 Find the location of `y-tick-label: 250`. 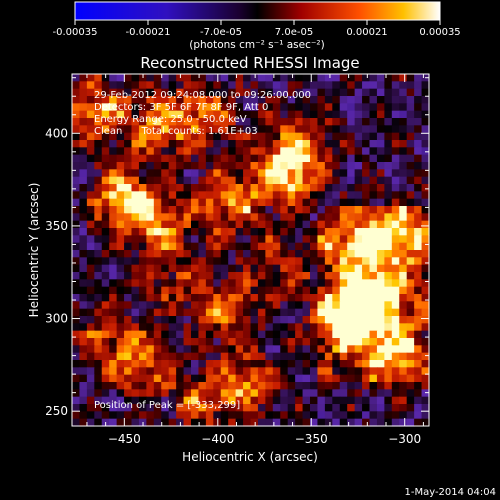

y-tick-label: 250 is located at coordinates (56, 411).